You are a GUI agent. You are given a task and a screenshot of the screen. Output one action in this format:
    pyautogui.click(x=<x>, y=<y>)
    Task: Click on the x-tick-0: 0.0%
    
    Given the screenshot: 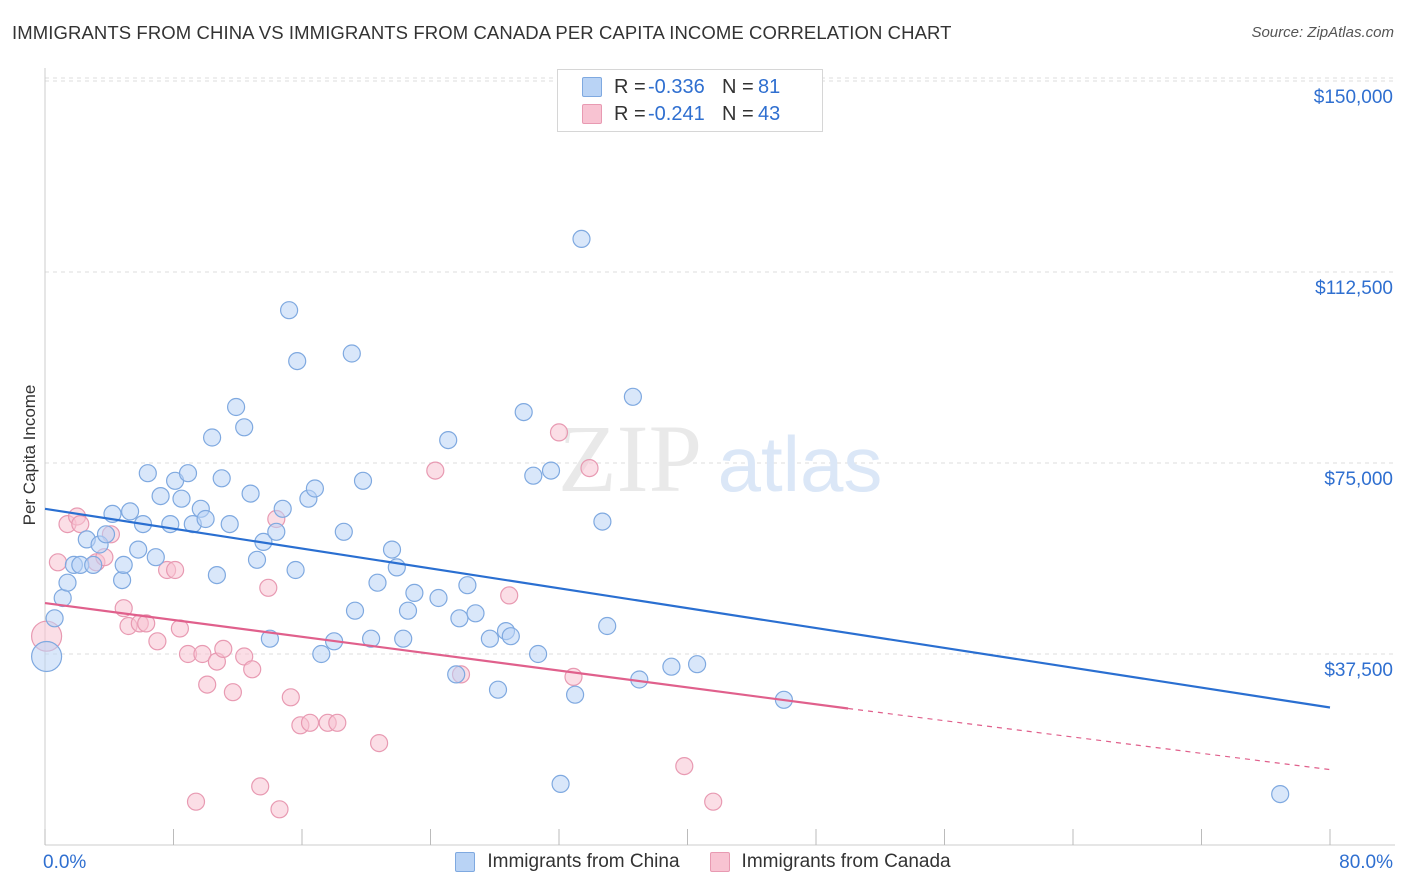 What is the action you would take?
    pyautogui.click(x=65, y=862)
    